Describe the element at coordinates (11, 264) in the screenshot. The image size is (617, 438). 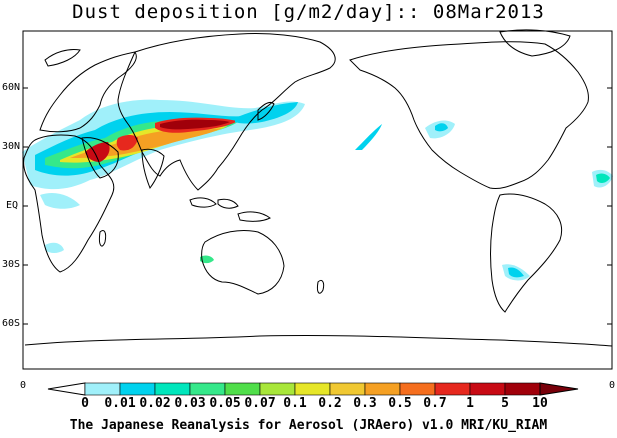
I see `lat-label-30s: 30S` at that location.